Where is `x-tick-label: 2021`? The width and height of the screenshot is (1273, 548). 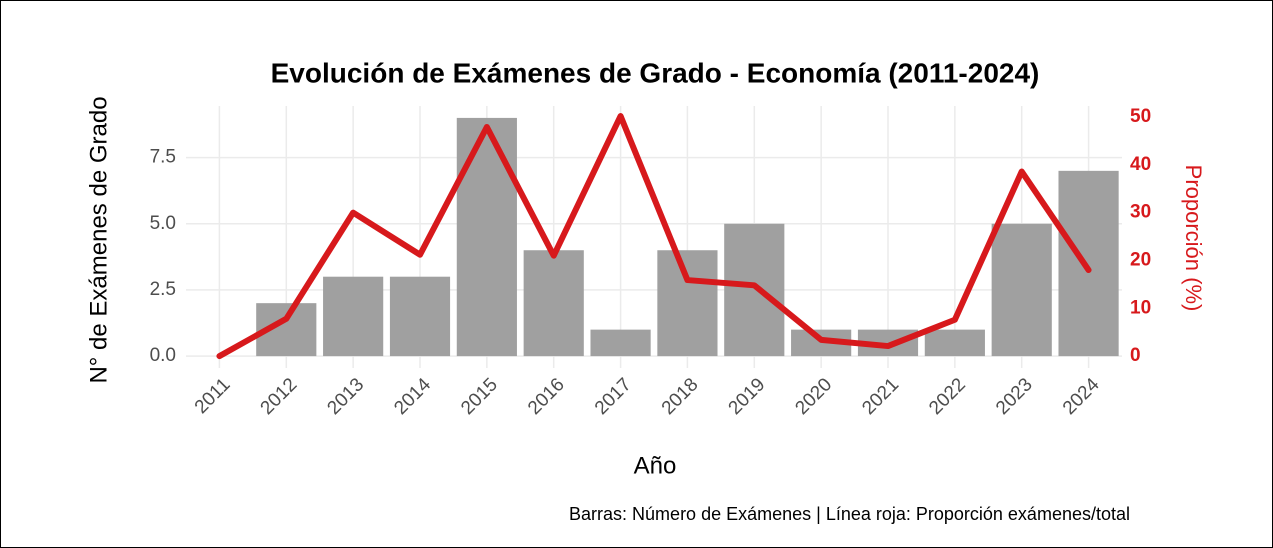 x-tick-label: 2021 is located at coordinates (880, 396).